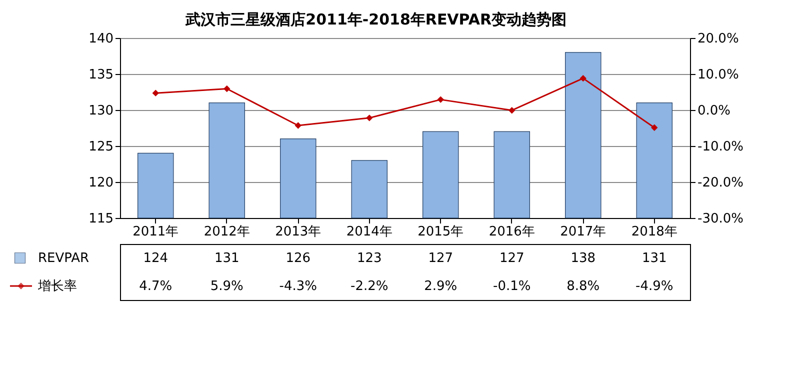 The height and width of the screenshot is (376, 800). Describe the element at coordinates (155, 286) in the screenshot. I see `data-label: 4.7%` at that location.